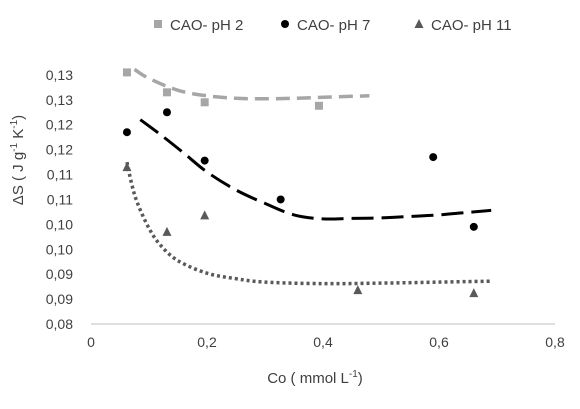  I want to click on trendline, so click(251, 84).